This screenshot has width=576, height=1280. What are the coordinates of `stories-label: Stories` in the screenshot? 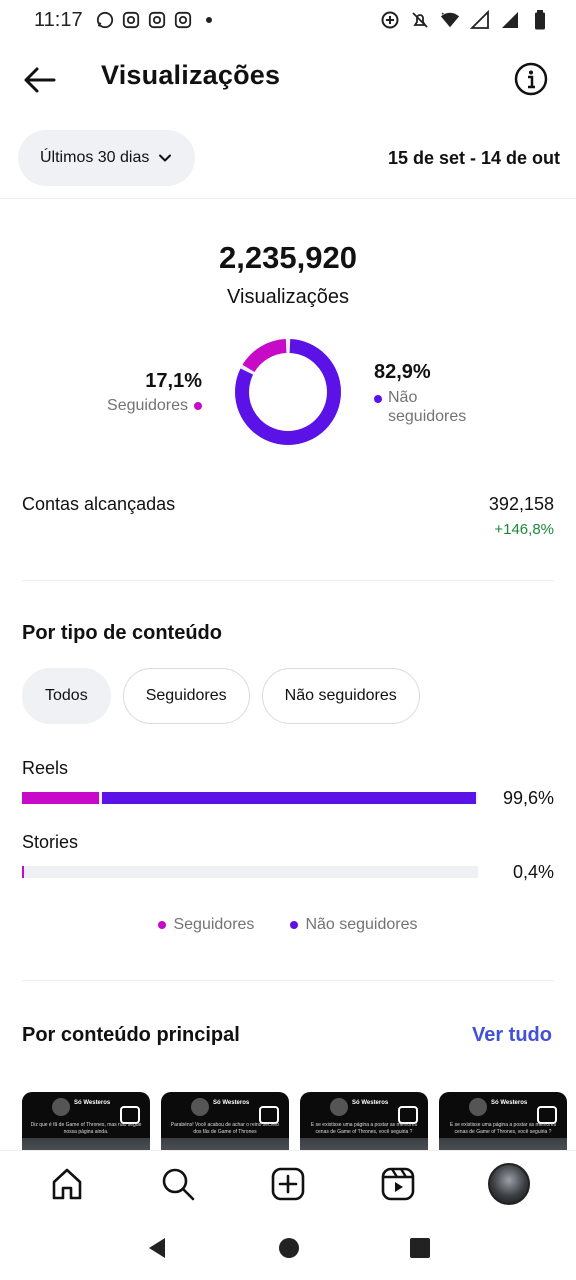 It's located at (50, 842).